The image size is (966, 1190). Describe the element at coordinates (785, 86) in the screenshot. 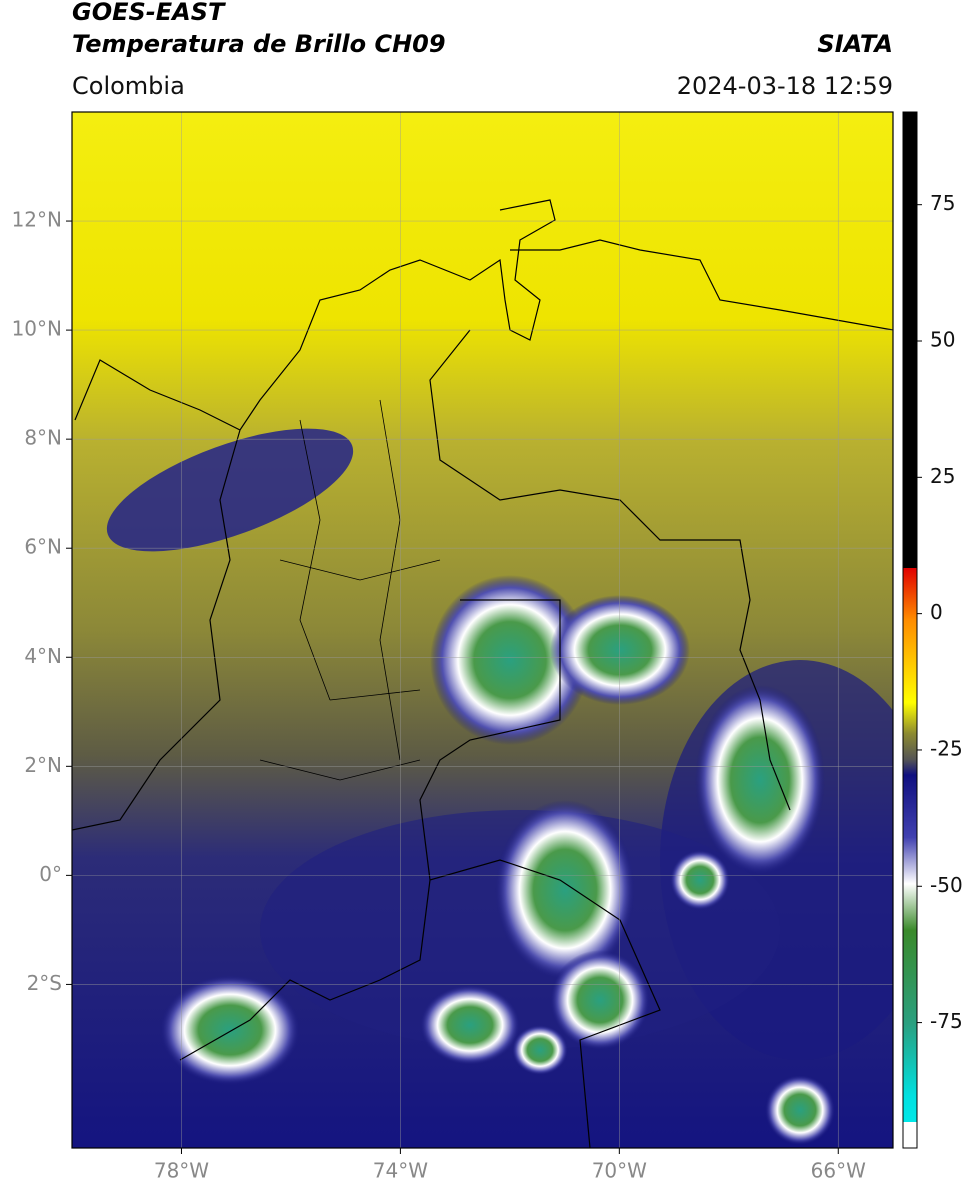

I see `timestamp: 2024-03-18 12:59` at that location.